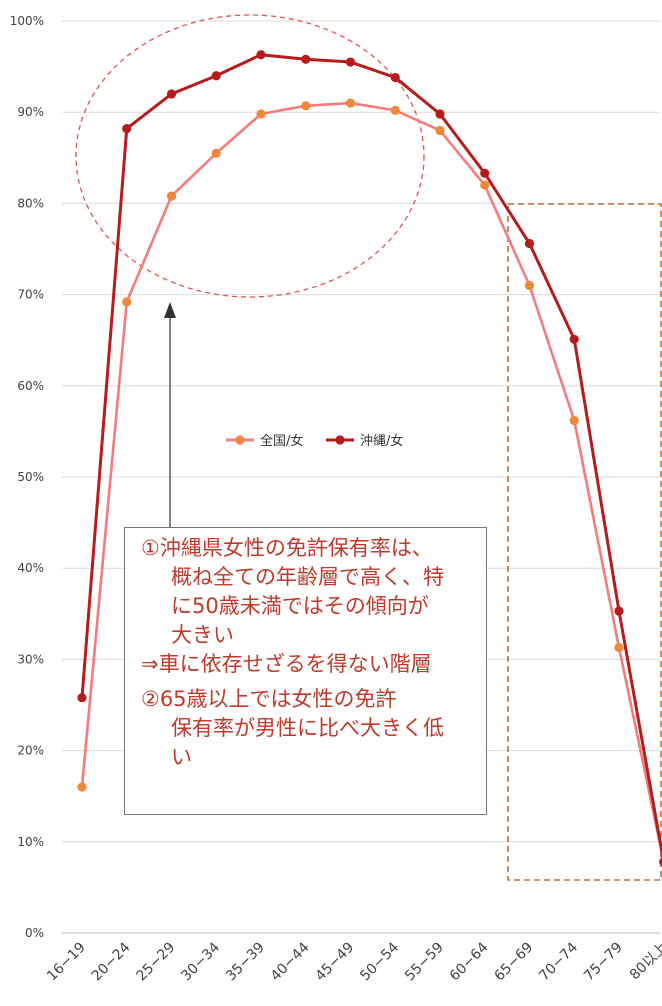  What do you see at coordinates (300, 606) in the screenshot?
I see `annotation-line-3: に50歳未満ではその傾向が` at bounding box center [300, 606].